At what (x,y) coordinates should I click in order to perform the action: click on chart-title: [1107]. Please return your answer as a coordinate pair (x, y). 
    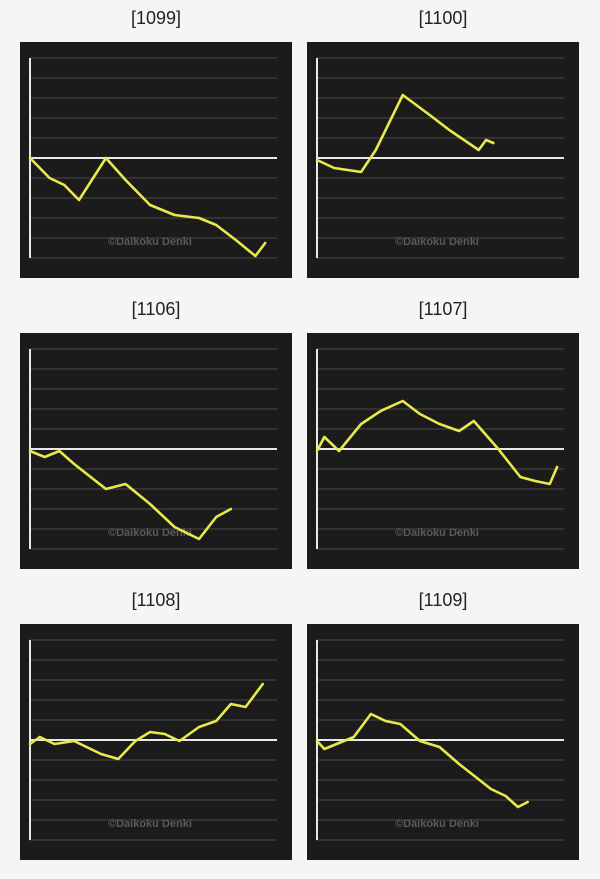
    Looking at the image, I should click on (443, 309).